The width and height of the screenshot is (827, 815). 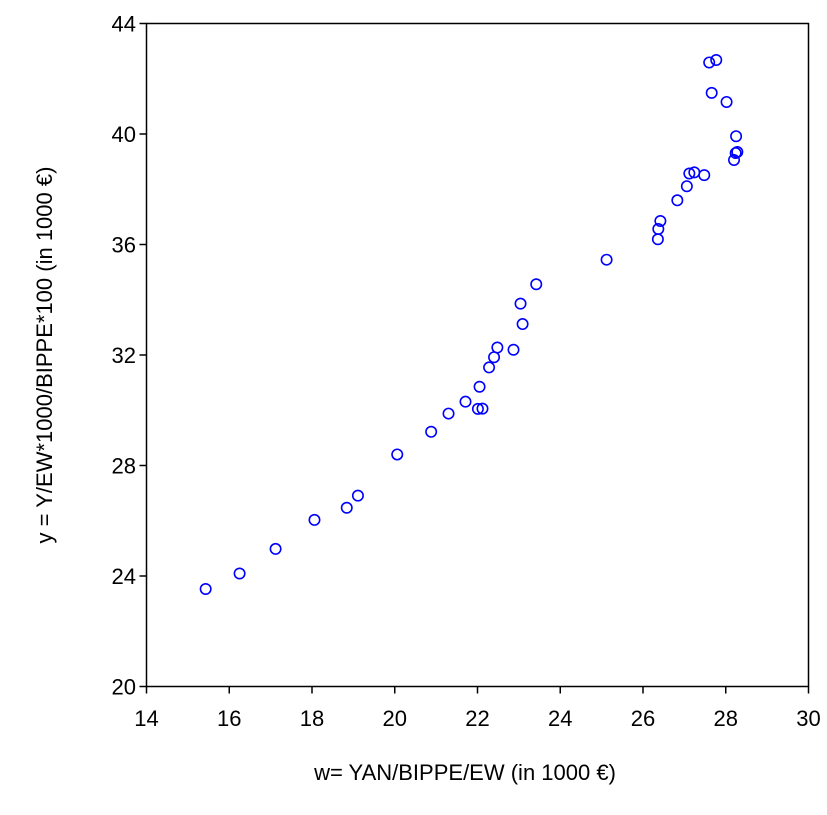 What do you see at coordinates (643, 718) in the screenshot?
I see `x-tick-label: 26` at bounding box center [643, 718].